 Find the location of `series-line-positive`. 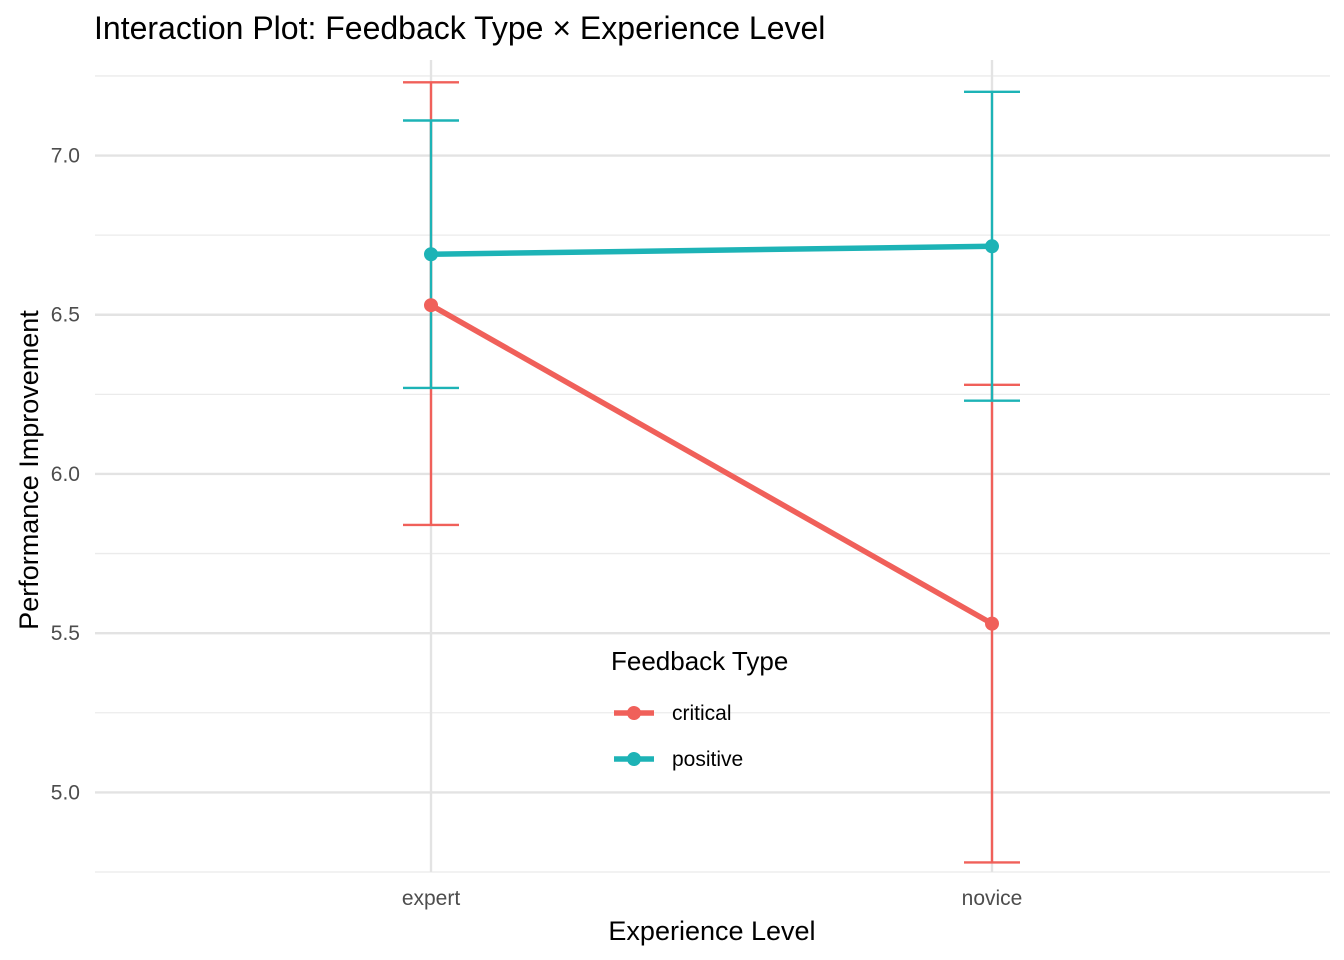

series-line-positive is located at coordinates (711, 250).